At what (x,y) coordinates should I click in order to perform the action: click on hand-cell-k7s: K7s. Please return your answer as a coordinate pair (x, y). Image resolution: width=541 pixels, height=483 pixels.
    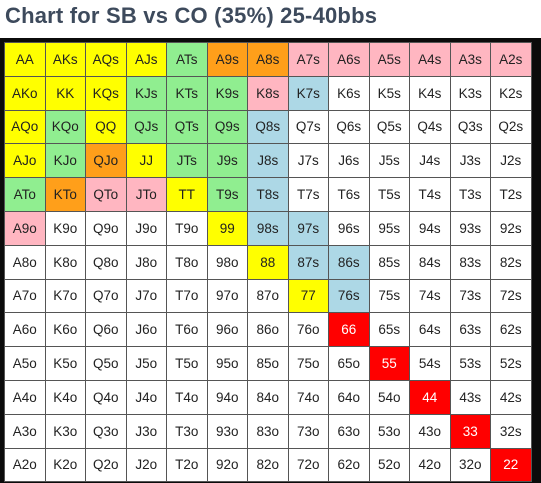
    Looking at the image, I should click on (308, 93).